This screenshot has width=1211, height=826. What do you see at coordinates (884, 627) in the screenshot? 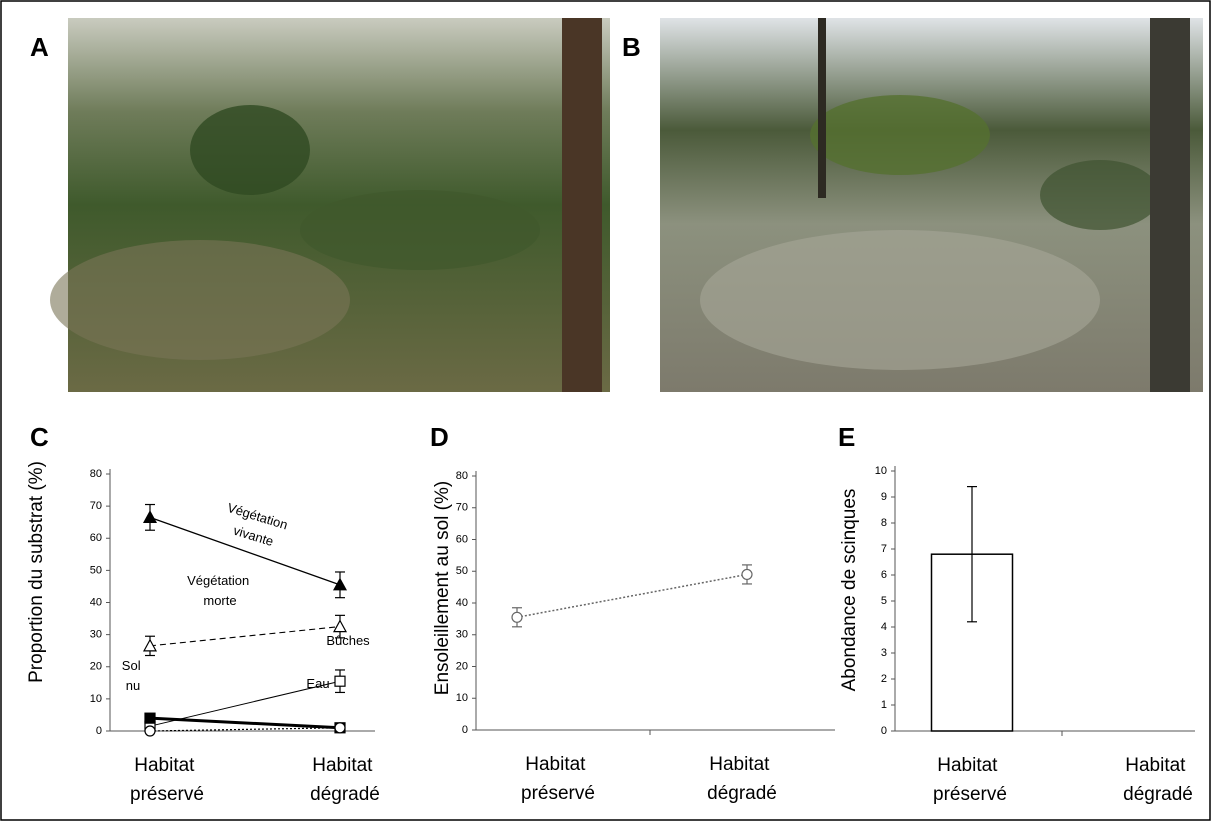
I see `y-tick-label: 4` at bounding box center [884, 627].